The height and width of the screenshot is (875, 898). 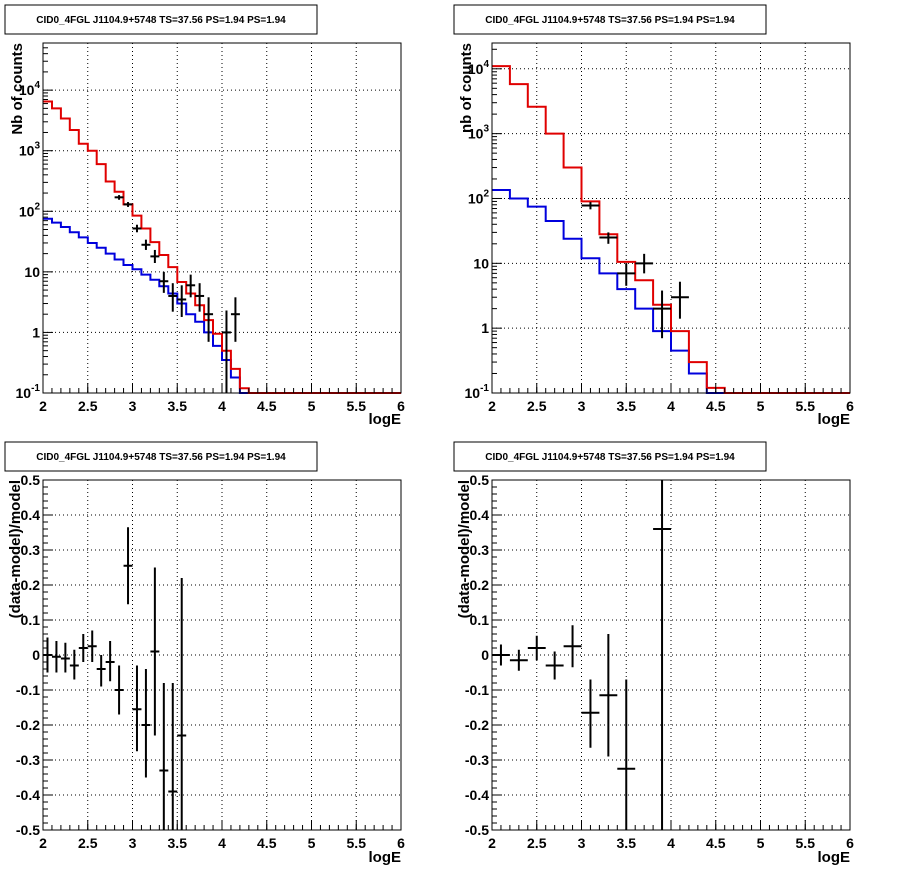 I want to click on y-tick-label: 0.3, so click(x=31, y=550).